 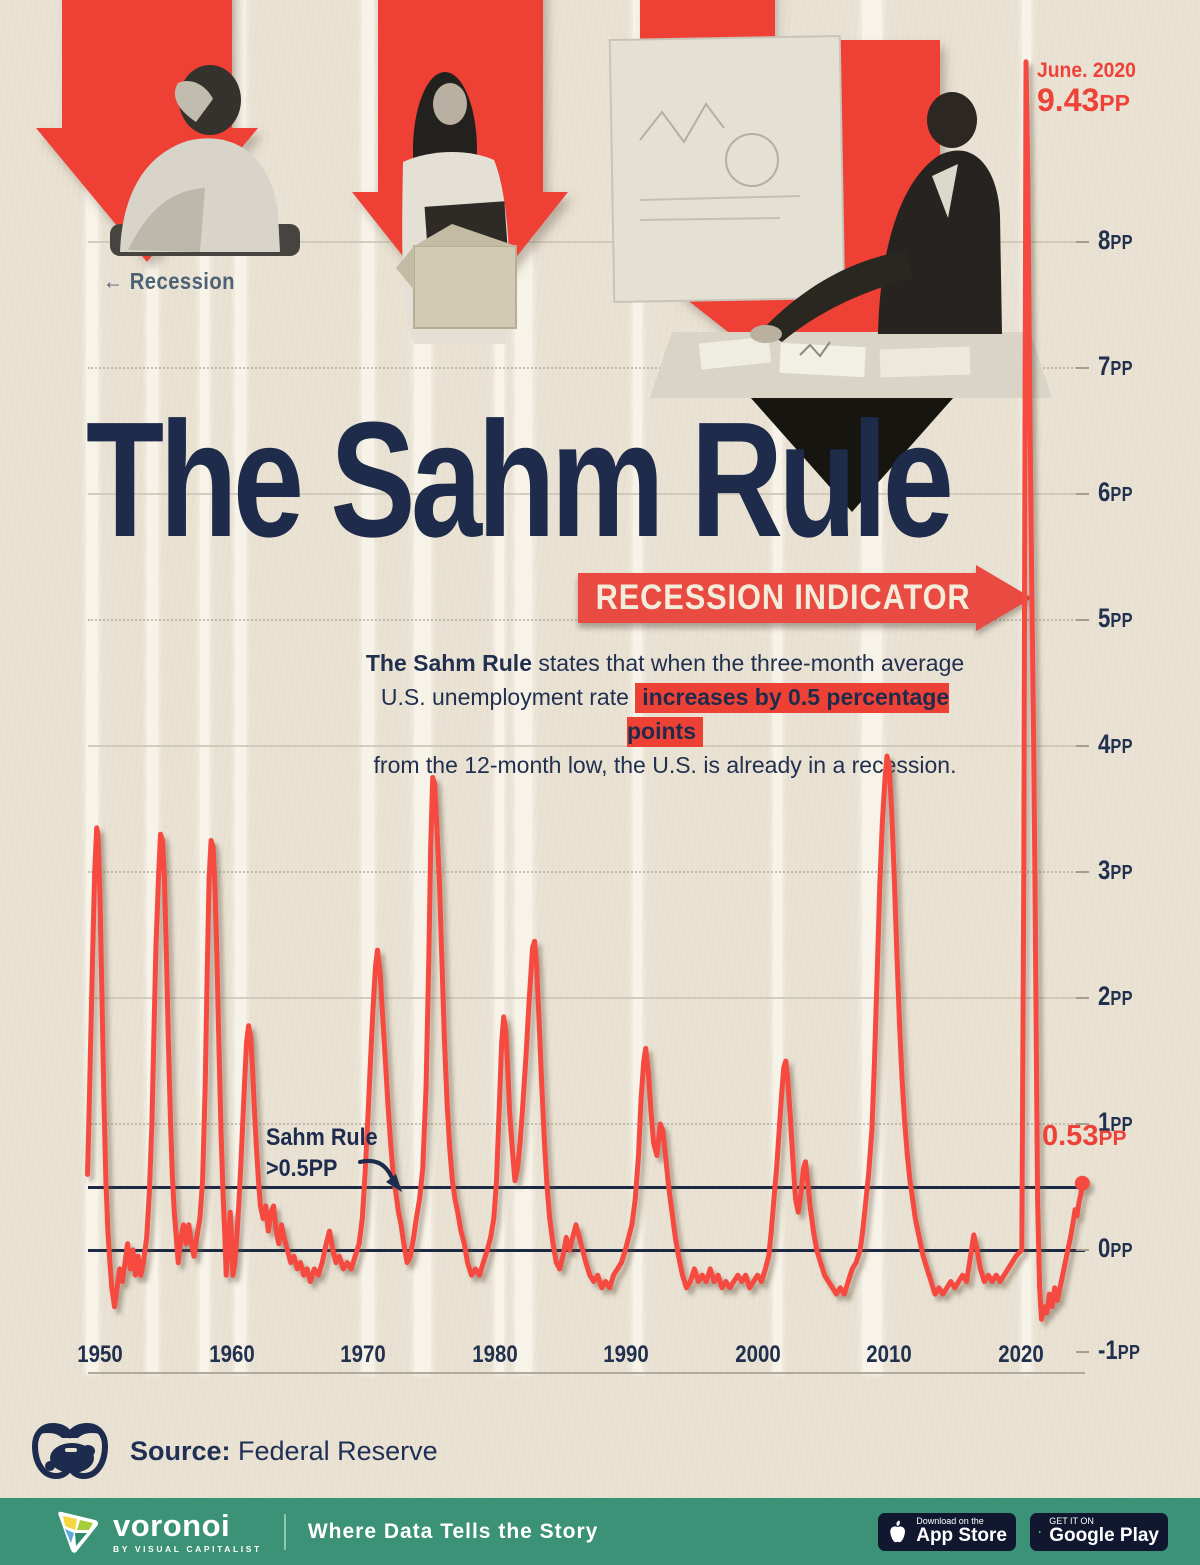 What do you see at coordinates (1114, 103) in the screenshot?
I see `peak-unit-label: PP` at bounding box center [1114, 103].